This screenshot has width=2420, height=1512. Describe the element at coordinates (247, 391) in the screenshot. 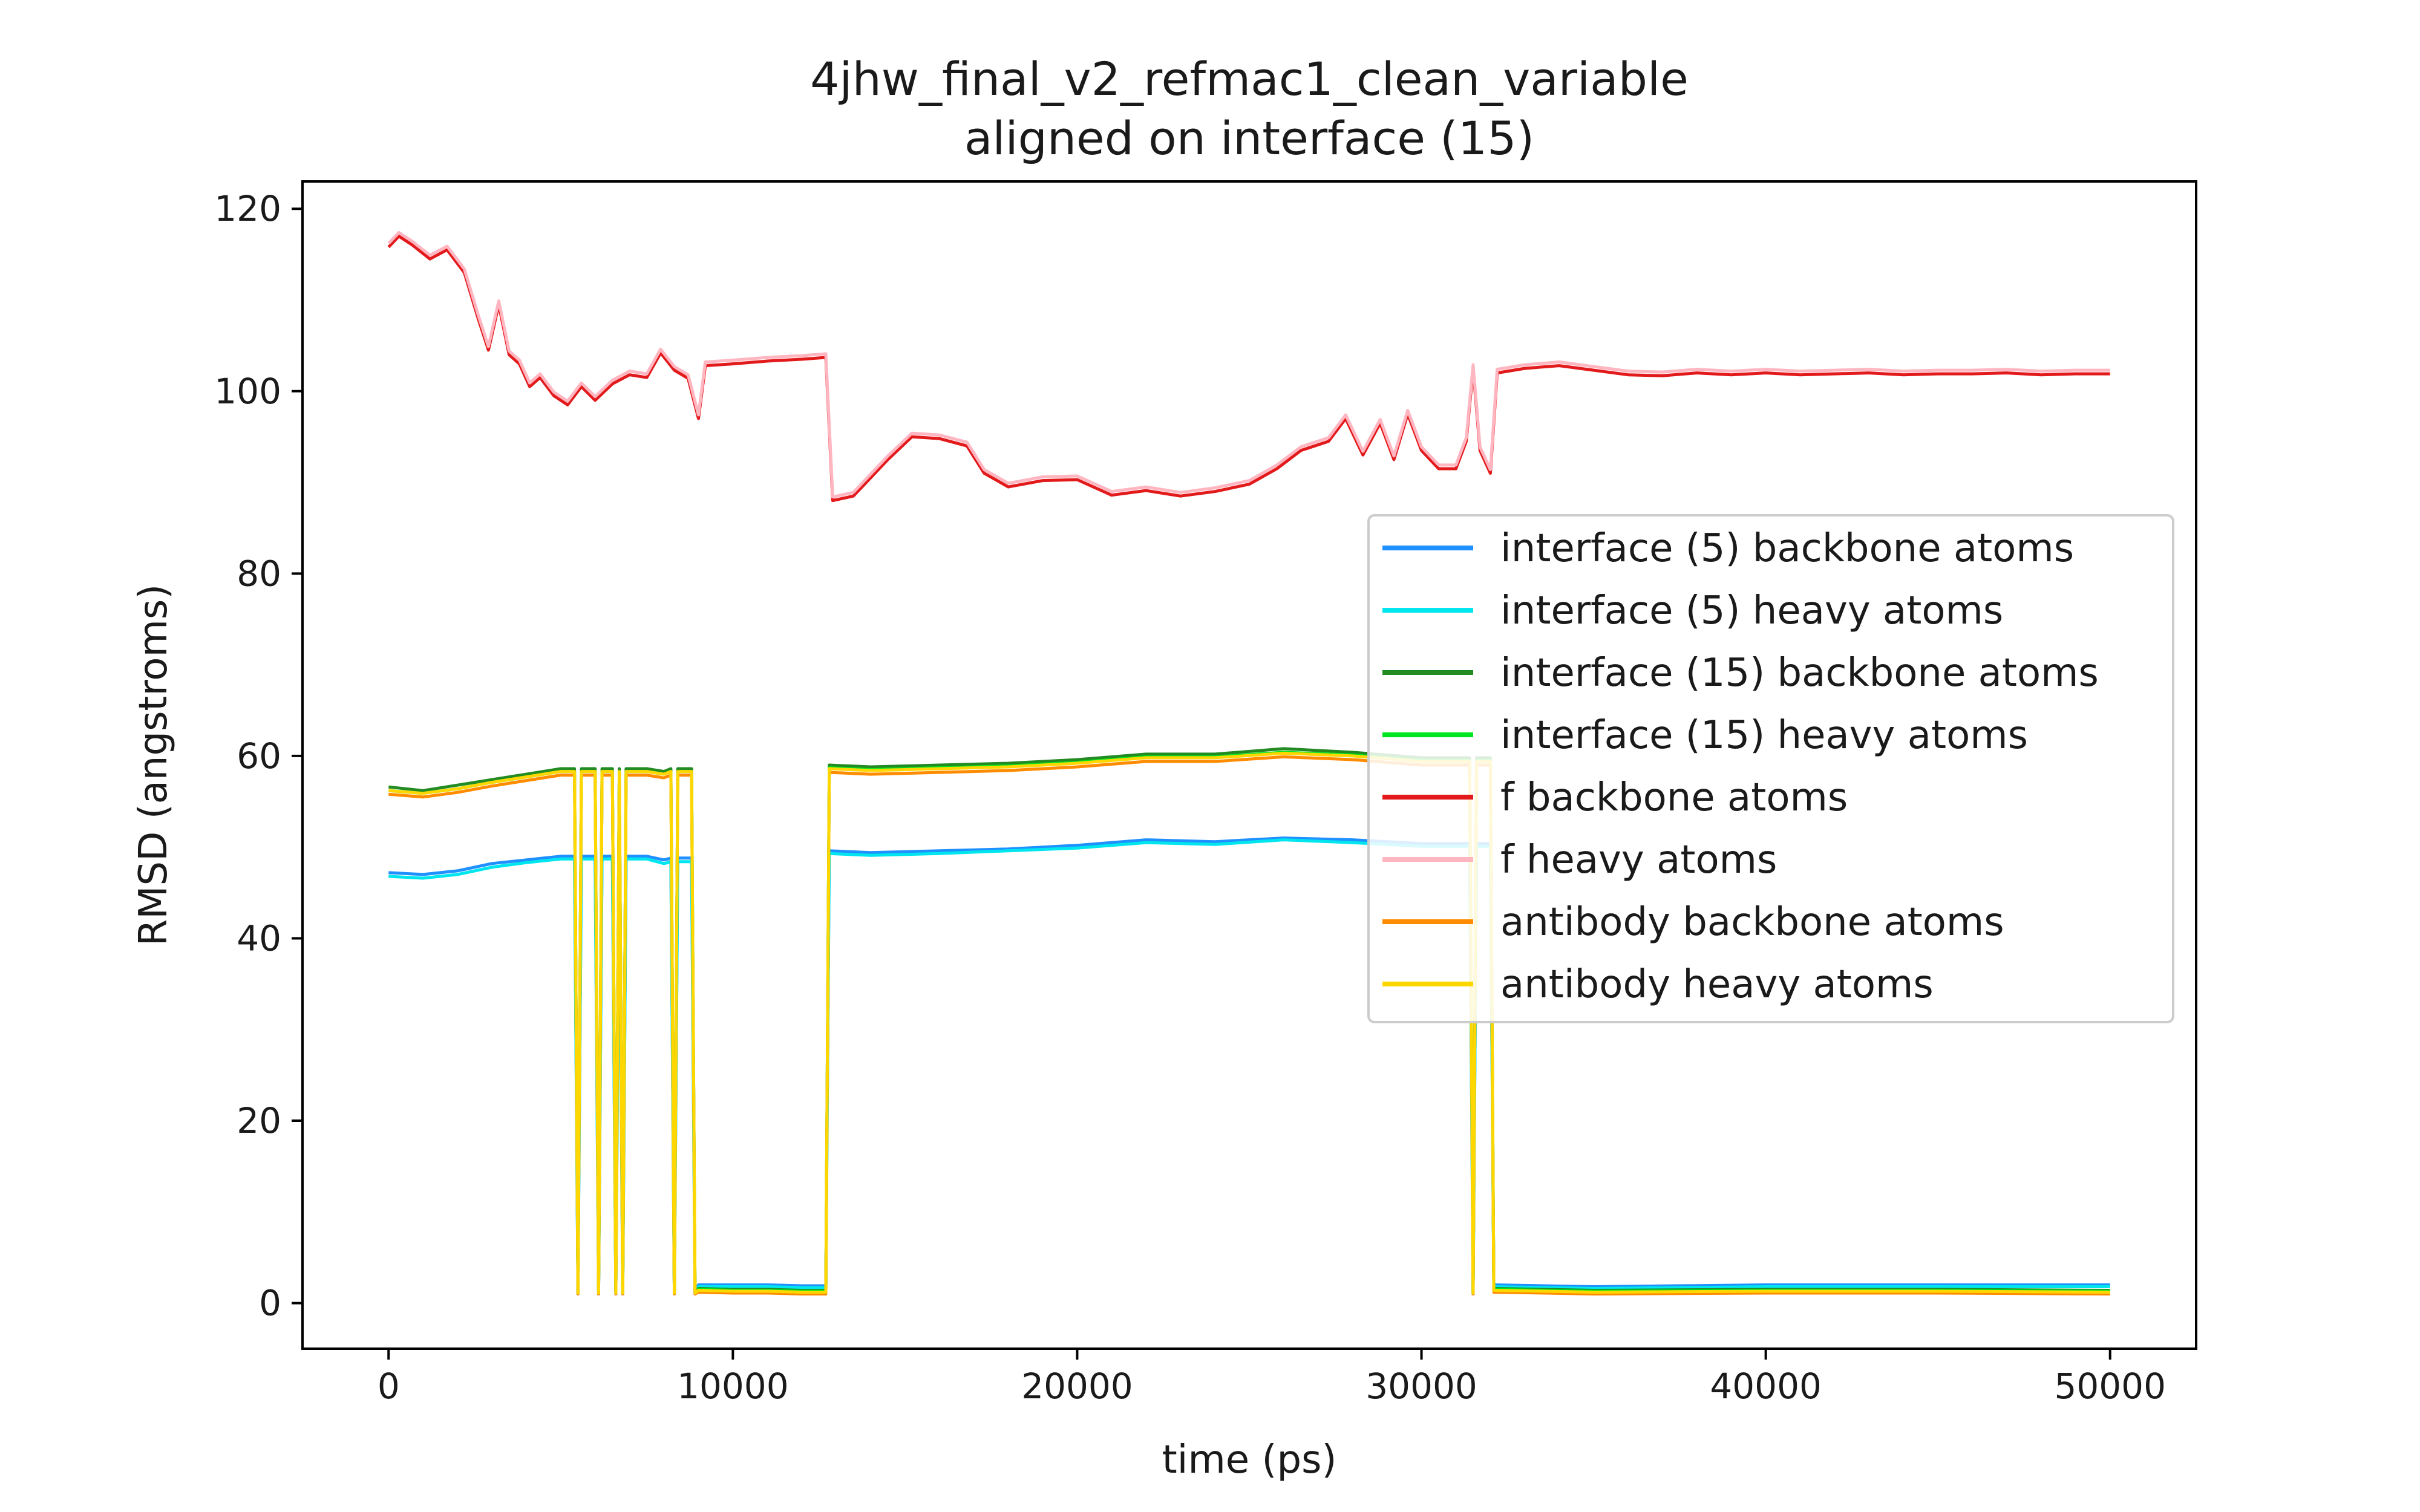

I see `y-tick-label: 100` at that location.